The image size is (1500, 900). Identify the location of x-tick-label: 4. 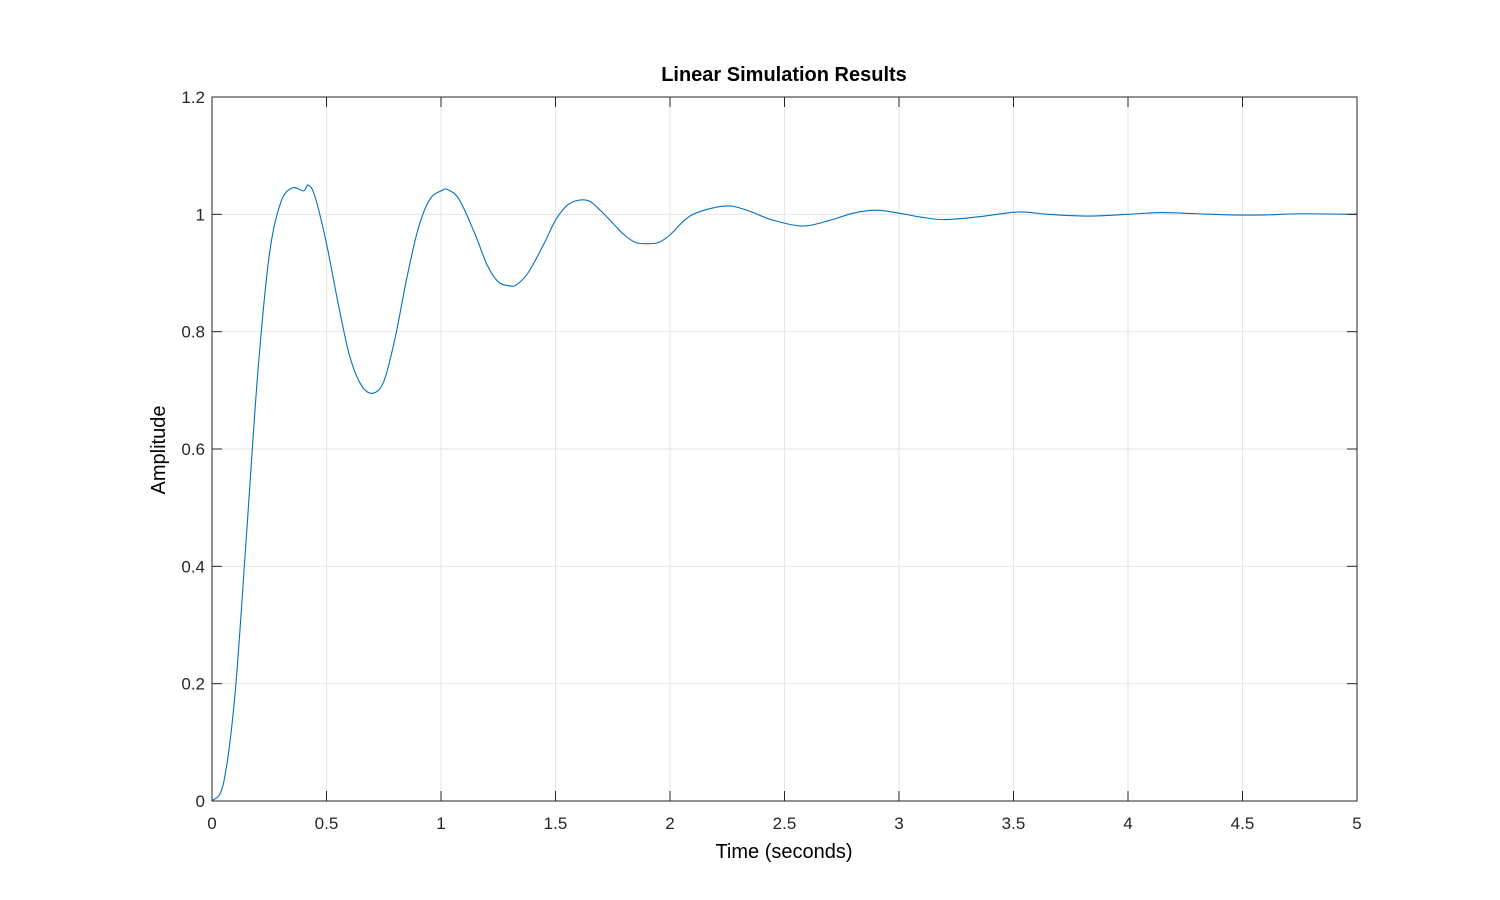
(1127, 823).